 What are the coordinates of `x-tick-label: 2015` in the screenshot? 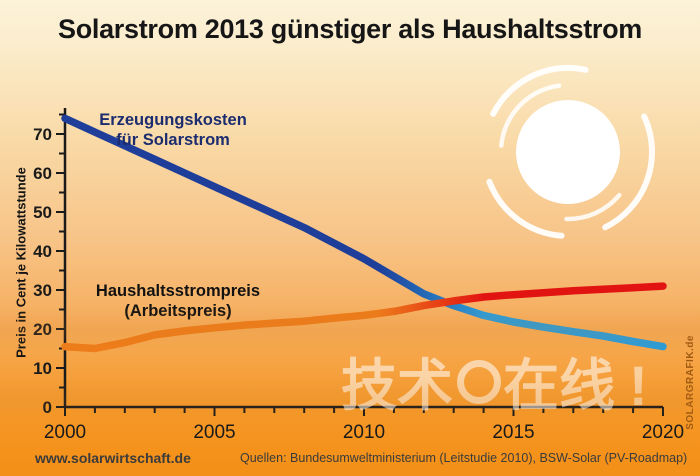 It's located at (513, 432).